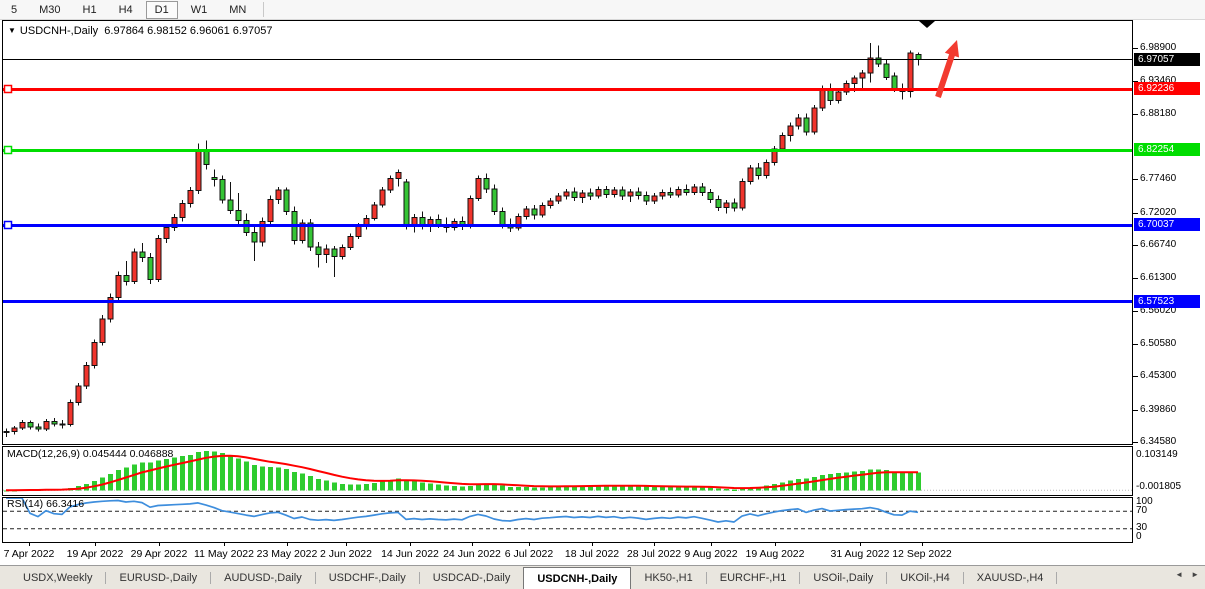  What do you see at coordinates (1179, 574) in the screenshot?
I see `tab-scroll-left-icon: ◄` at bounding box center [1179, 574].